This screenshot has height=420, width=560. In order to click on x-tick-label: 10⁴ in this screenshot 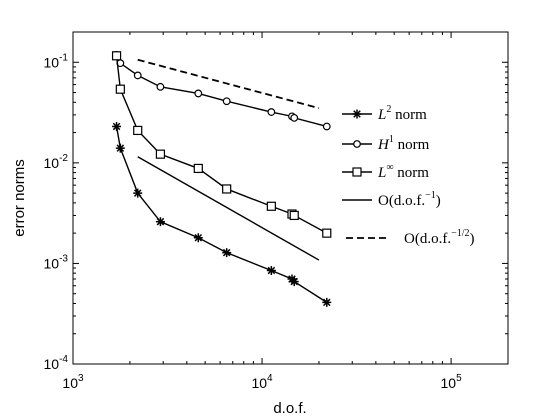, I will do `click(262, 382)`.